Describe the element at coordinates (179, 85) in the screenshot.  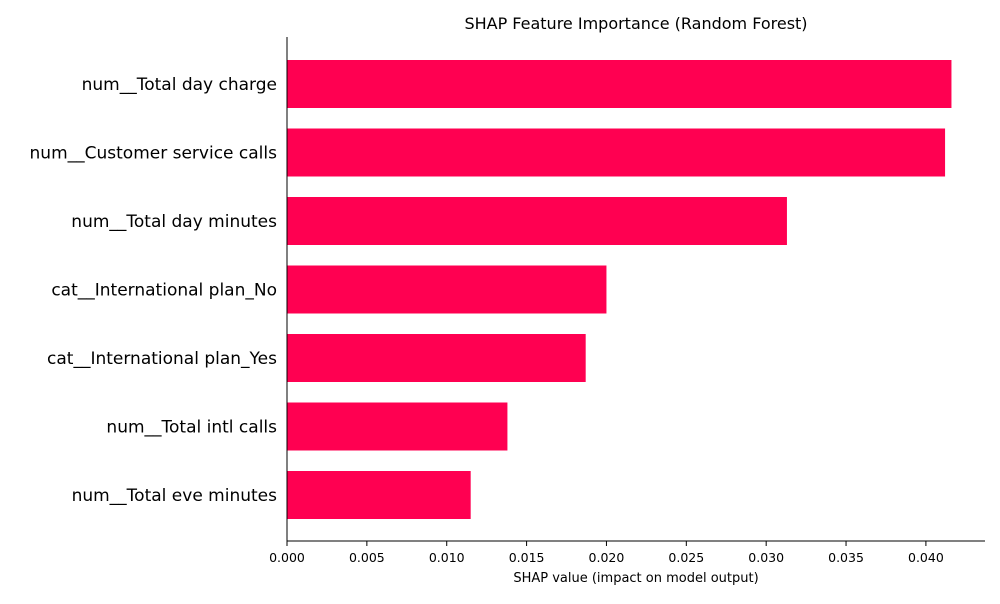
I see `y-tick-label-0: num__Total day charge` at that location.